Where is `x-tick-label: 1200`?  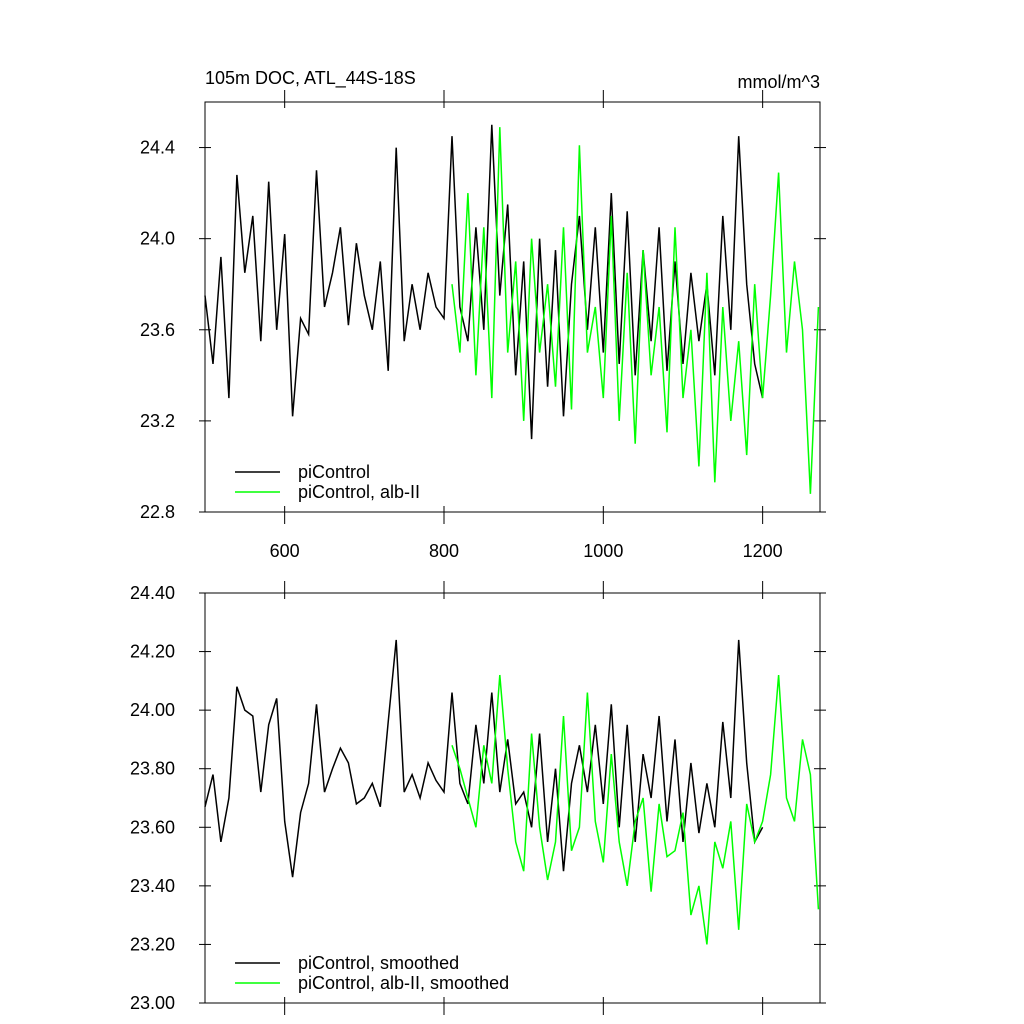 x-tick-label: 1200 is located at coordinates (763, 551).